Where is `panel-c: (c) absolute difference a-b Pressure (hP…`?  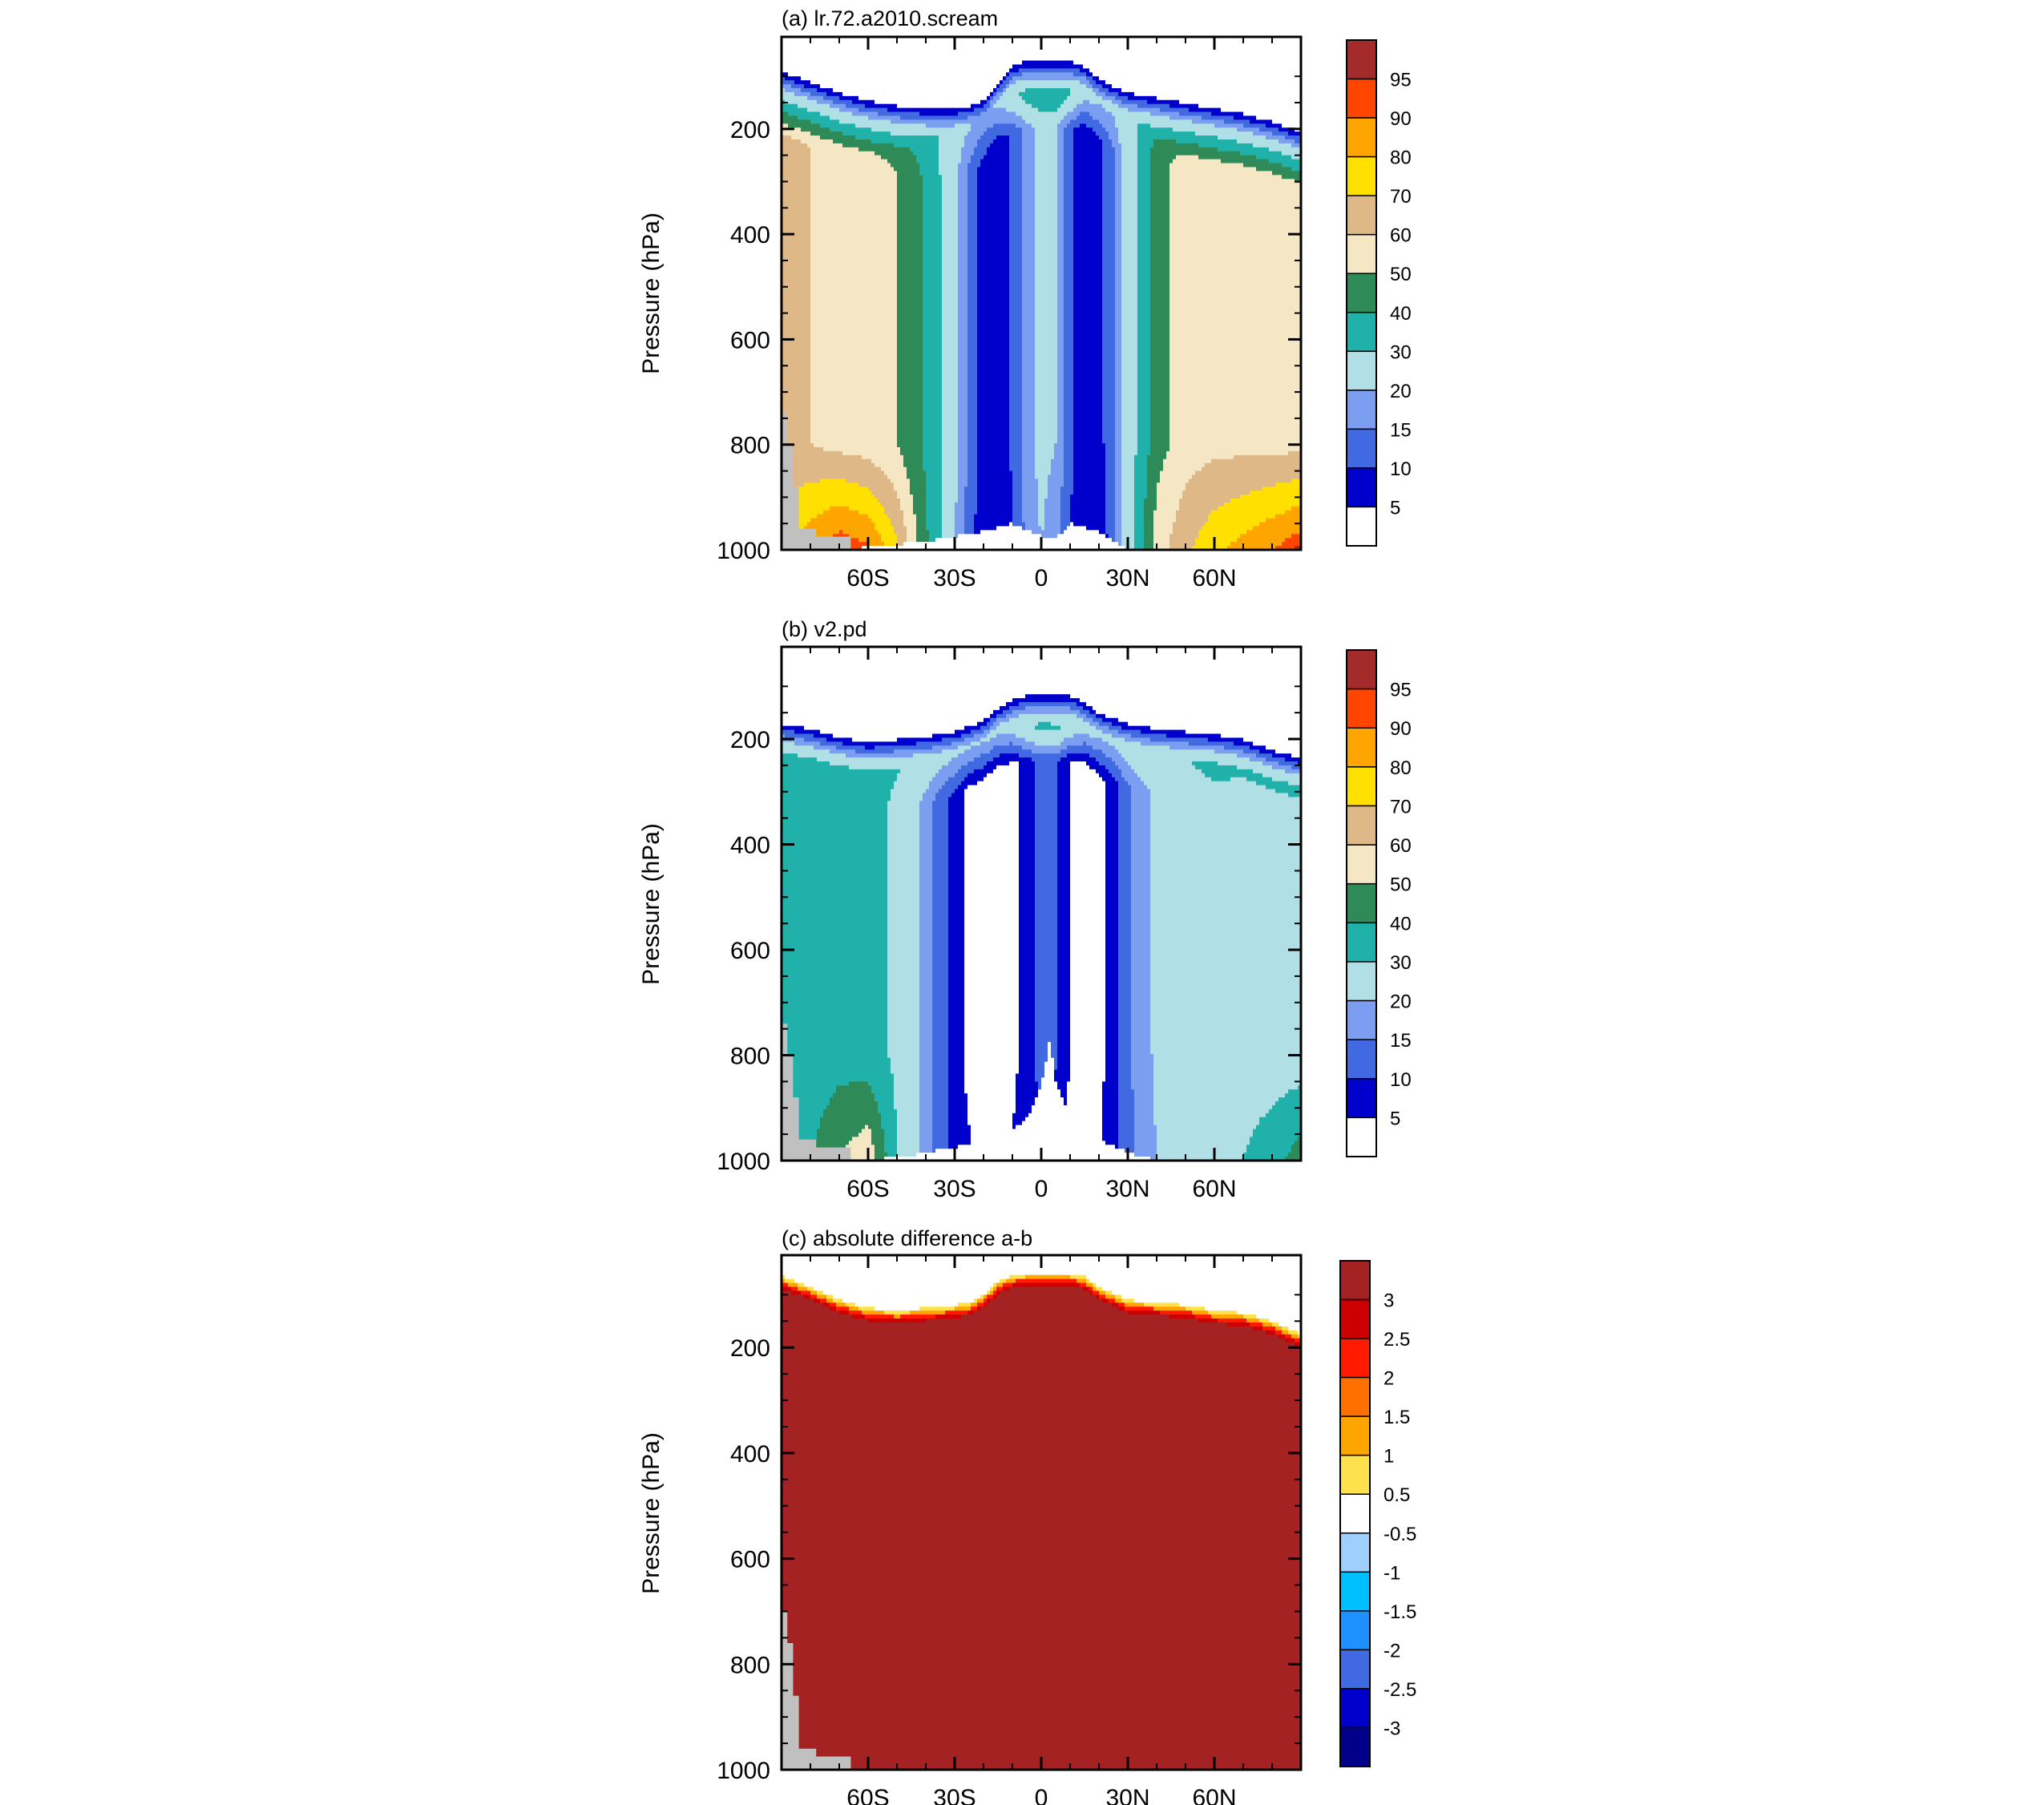
panel-c: (c) absolute difference a-b Pressure (hP… is located at coordinates (1027, 1515).